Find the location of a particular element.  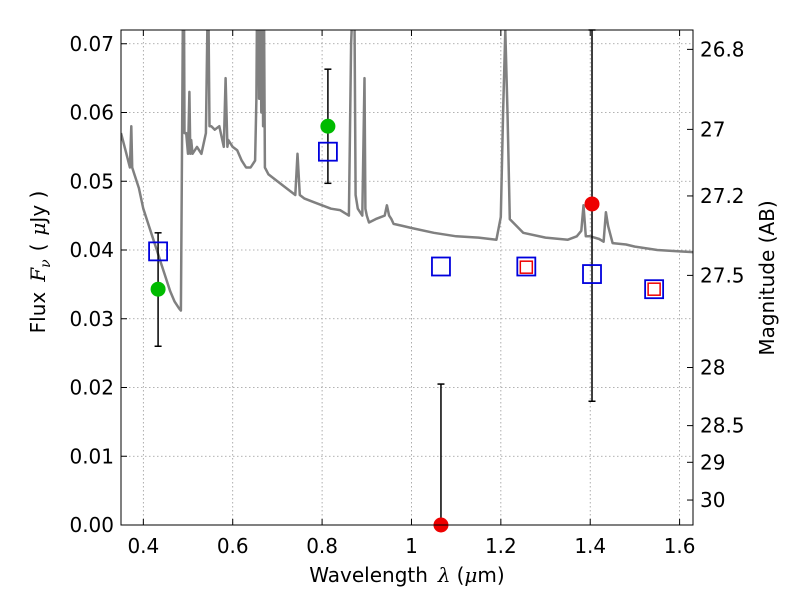

right-tick-label: 27.5 is located at coordinates (722, 275).